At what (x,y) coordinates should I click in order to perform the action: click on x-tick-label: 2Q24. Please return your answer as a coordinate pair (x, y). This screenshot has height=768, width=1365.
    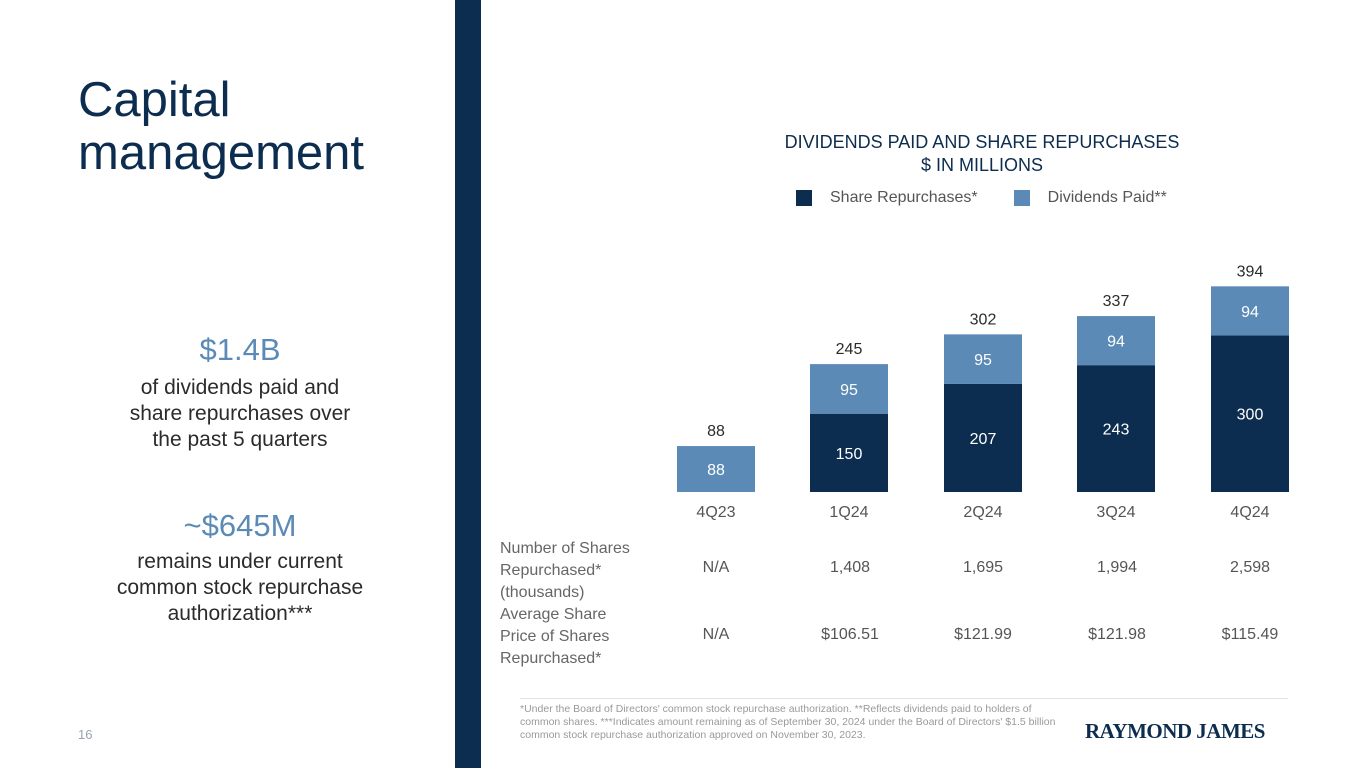
    Looking at the image, I should click on (982, 512).